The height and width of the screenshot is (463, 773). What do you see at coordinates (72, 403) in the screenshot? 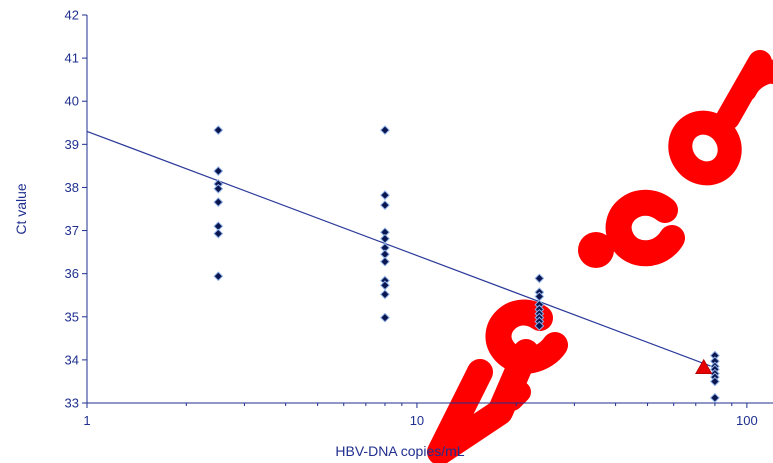
I see `y-tick-label: 33` at bounding box center [72, 403].